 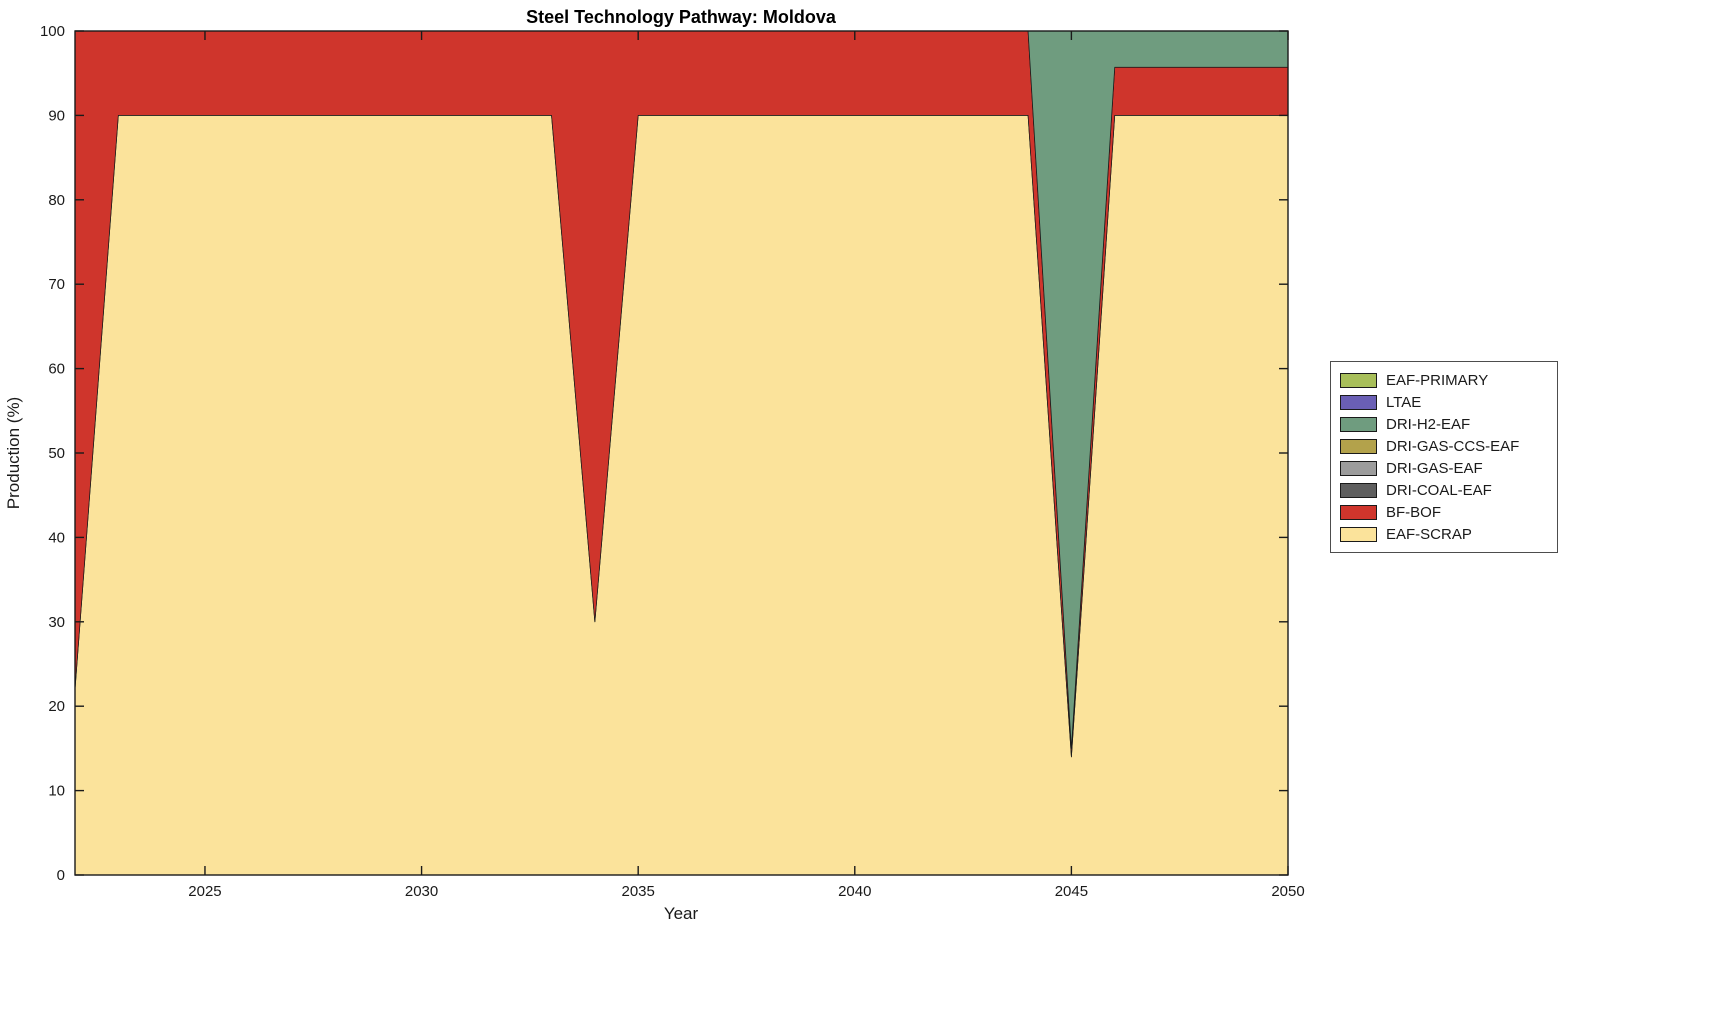 What do you see at coordinates (52, 31) in the screenshot?
I see `y-tick-label: 100` at bounding box center [52, 31].